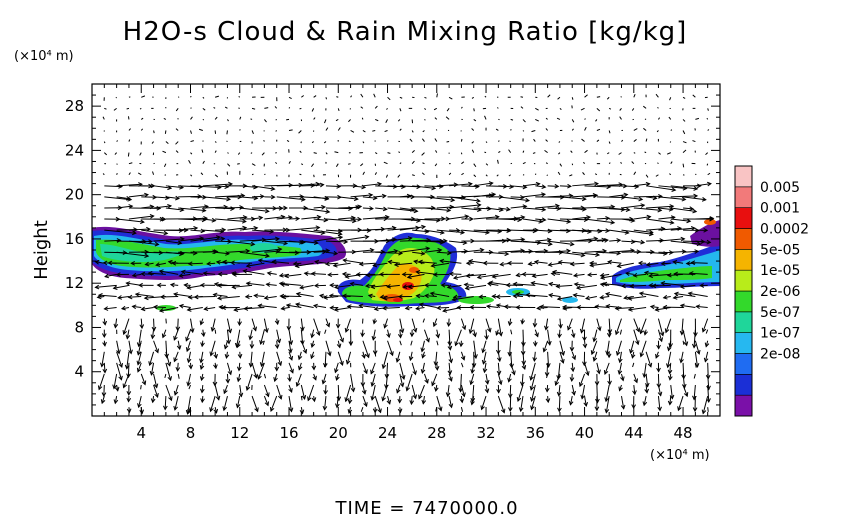 Image resolution: width=854 pixels, height=519 pixels. Describe the element at coordinates (74, 283) in the screenshot. I see `y-tick-label: 12` at that location.